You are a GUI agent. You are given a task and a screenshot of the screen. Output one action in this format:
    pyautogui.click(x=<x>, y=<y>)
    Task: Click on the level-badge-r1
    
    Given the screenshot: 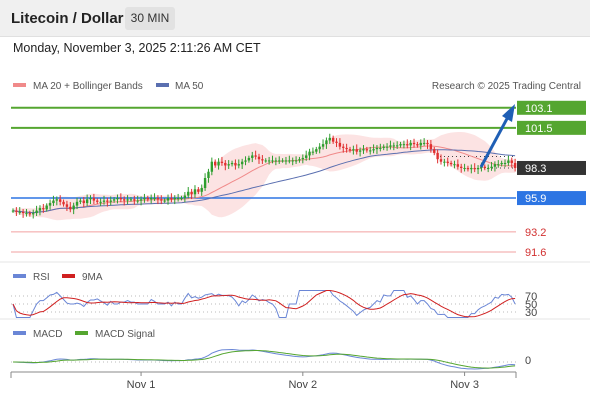 What is the action you would take?
    pyautogui.click(x=551, y=127)
    